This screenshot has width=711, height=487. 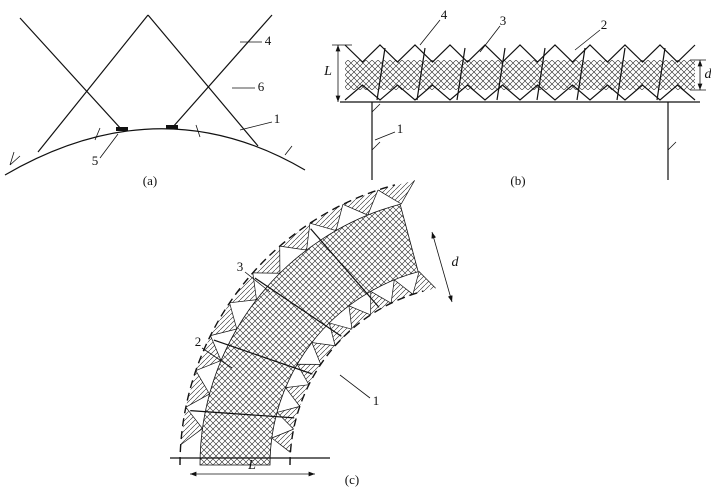 I want to click on dim-line, so click(x=442, y=267).